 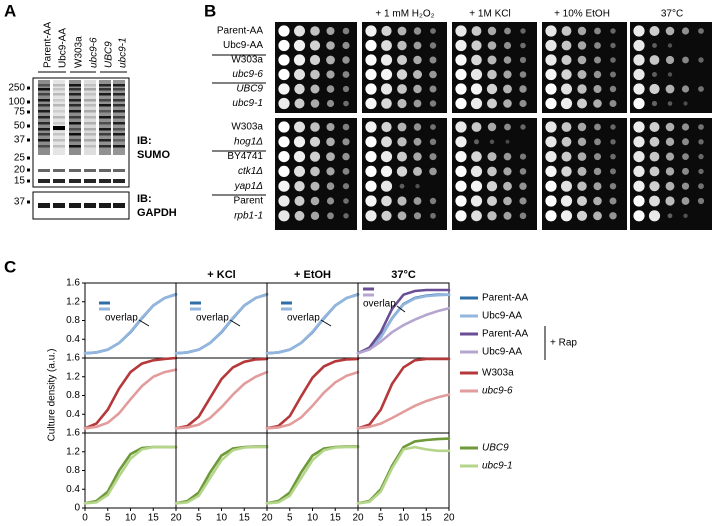 What do you see at coordinates (497, 391) in the screenshot?
I see `legend-label: ubc9-6` at bounding box center [497, 391].